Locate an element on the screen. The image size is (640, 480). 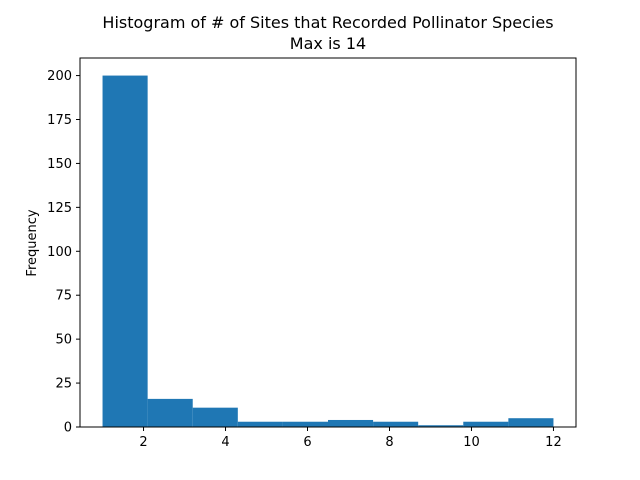
x-tick-label: 2 is located at coordinates (143, 442).